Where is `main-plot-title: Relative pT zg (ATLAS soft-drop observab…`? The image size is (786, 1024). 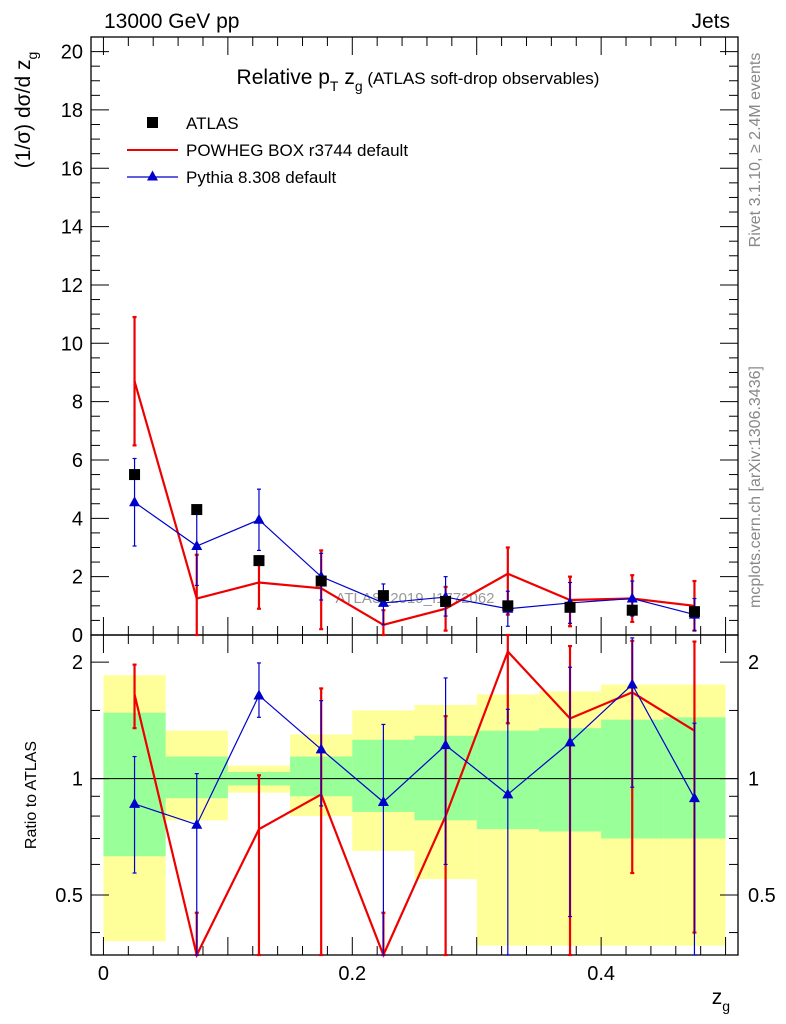 main-plot-title: Relative pT zg (ATLAS soft-drop observab… is located at coordinates (418, 80).